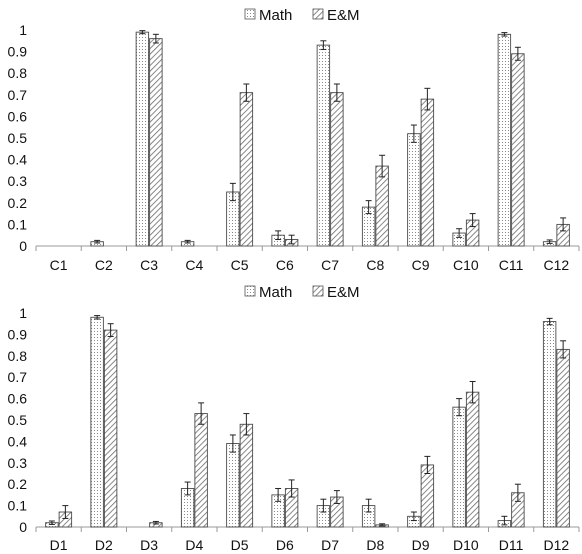  I want to click on y-tick-label: 0.7, so click(18, 377).